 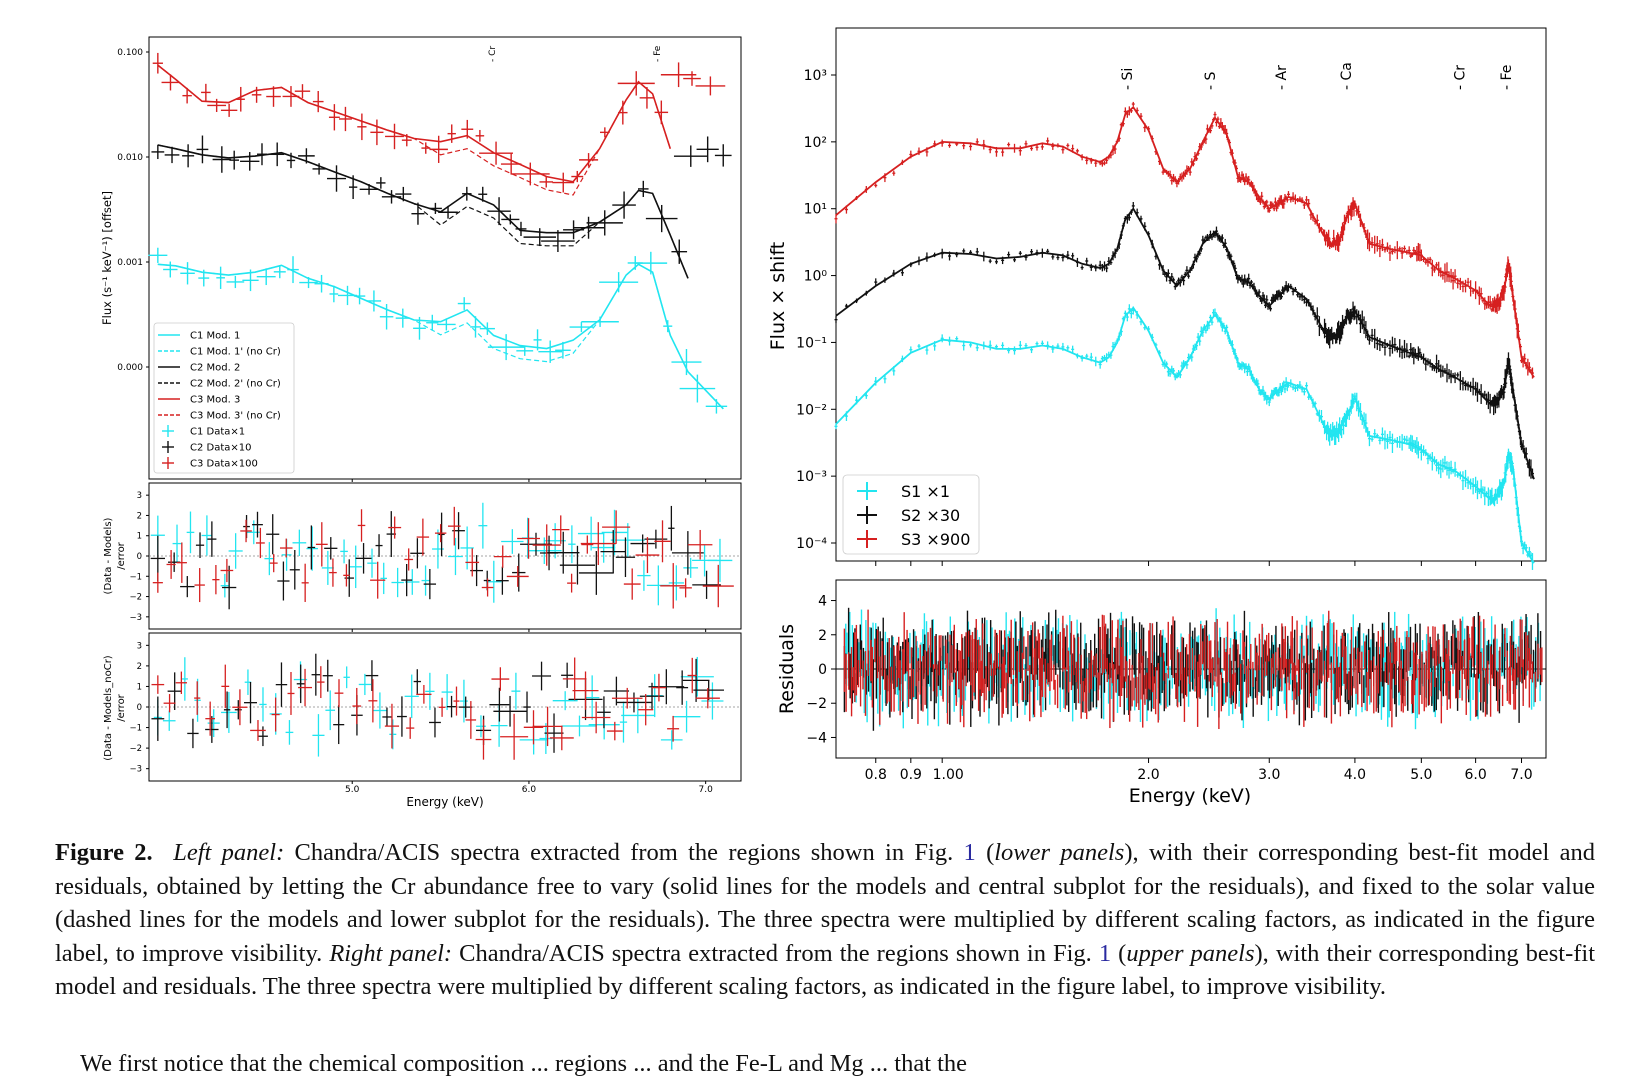 What do you see at coordinates (221, 448) in the screenshot?
I see `legend-label: C2 Data×10` at bounding box center [221, 448].